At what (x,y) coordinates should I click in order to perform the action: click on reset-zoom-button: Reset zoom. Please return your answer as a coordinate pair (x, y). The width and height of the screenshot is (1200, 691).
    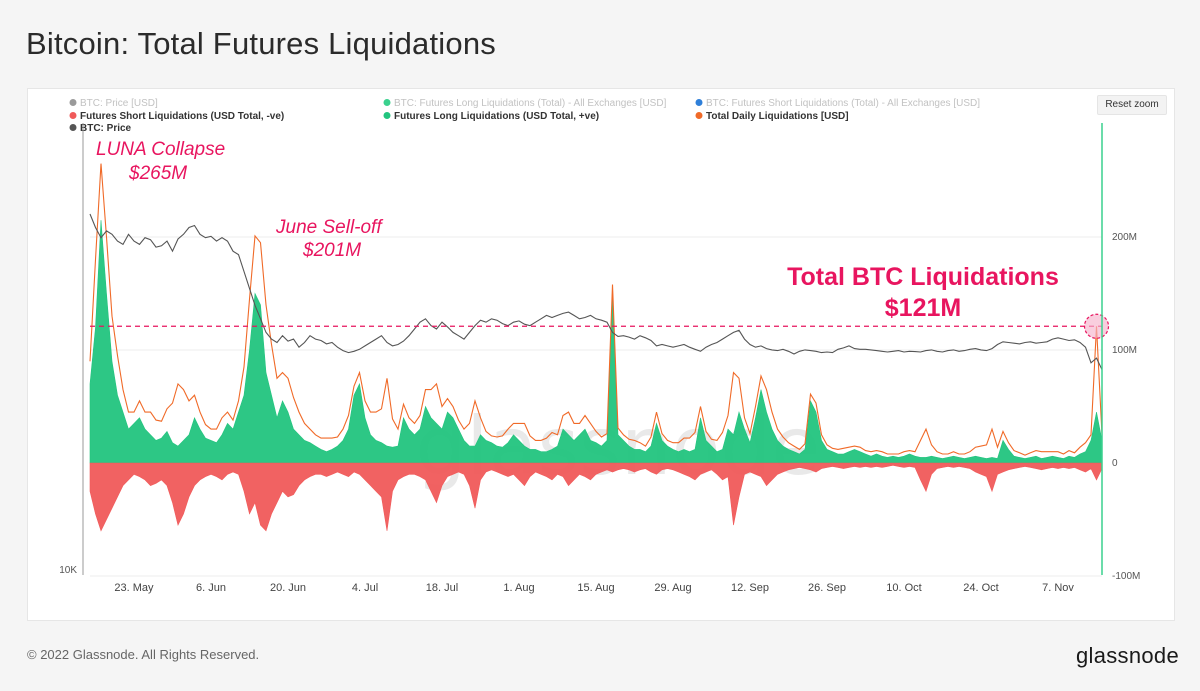
    Looking at the image, I should click on (1132, 105).